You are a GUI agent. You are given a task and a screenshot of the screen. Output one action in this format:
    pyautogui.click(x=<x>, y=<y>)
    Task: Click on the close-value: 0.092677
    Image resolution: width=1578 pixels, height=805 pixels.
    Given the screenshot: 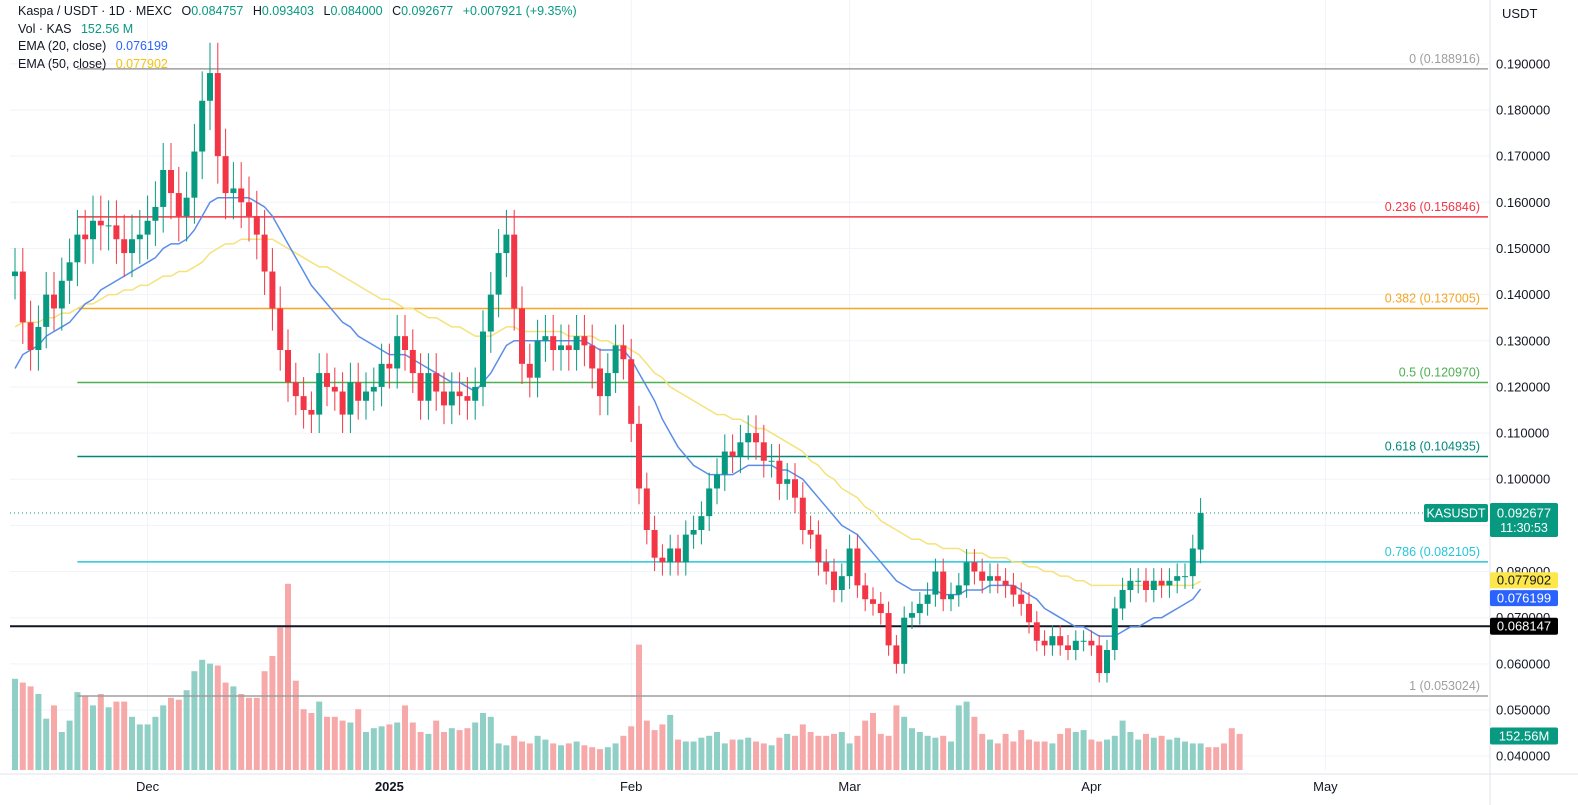 What is the action you would take?
    pyautogui.click(x=427, y=11)
    